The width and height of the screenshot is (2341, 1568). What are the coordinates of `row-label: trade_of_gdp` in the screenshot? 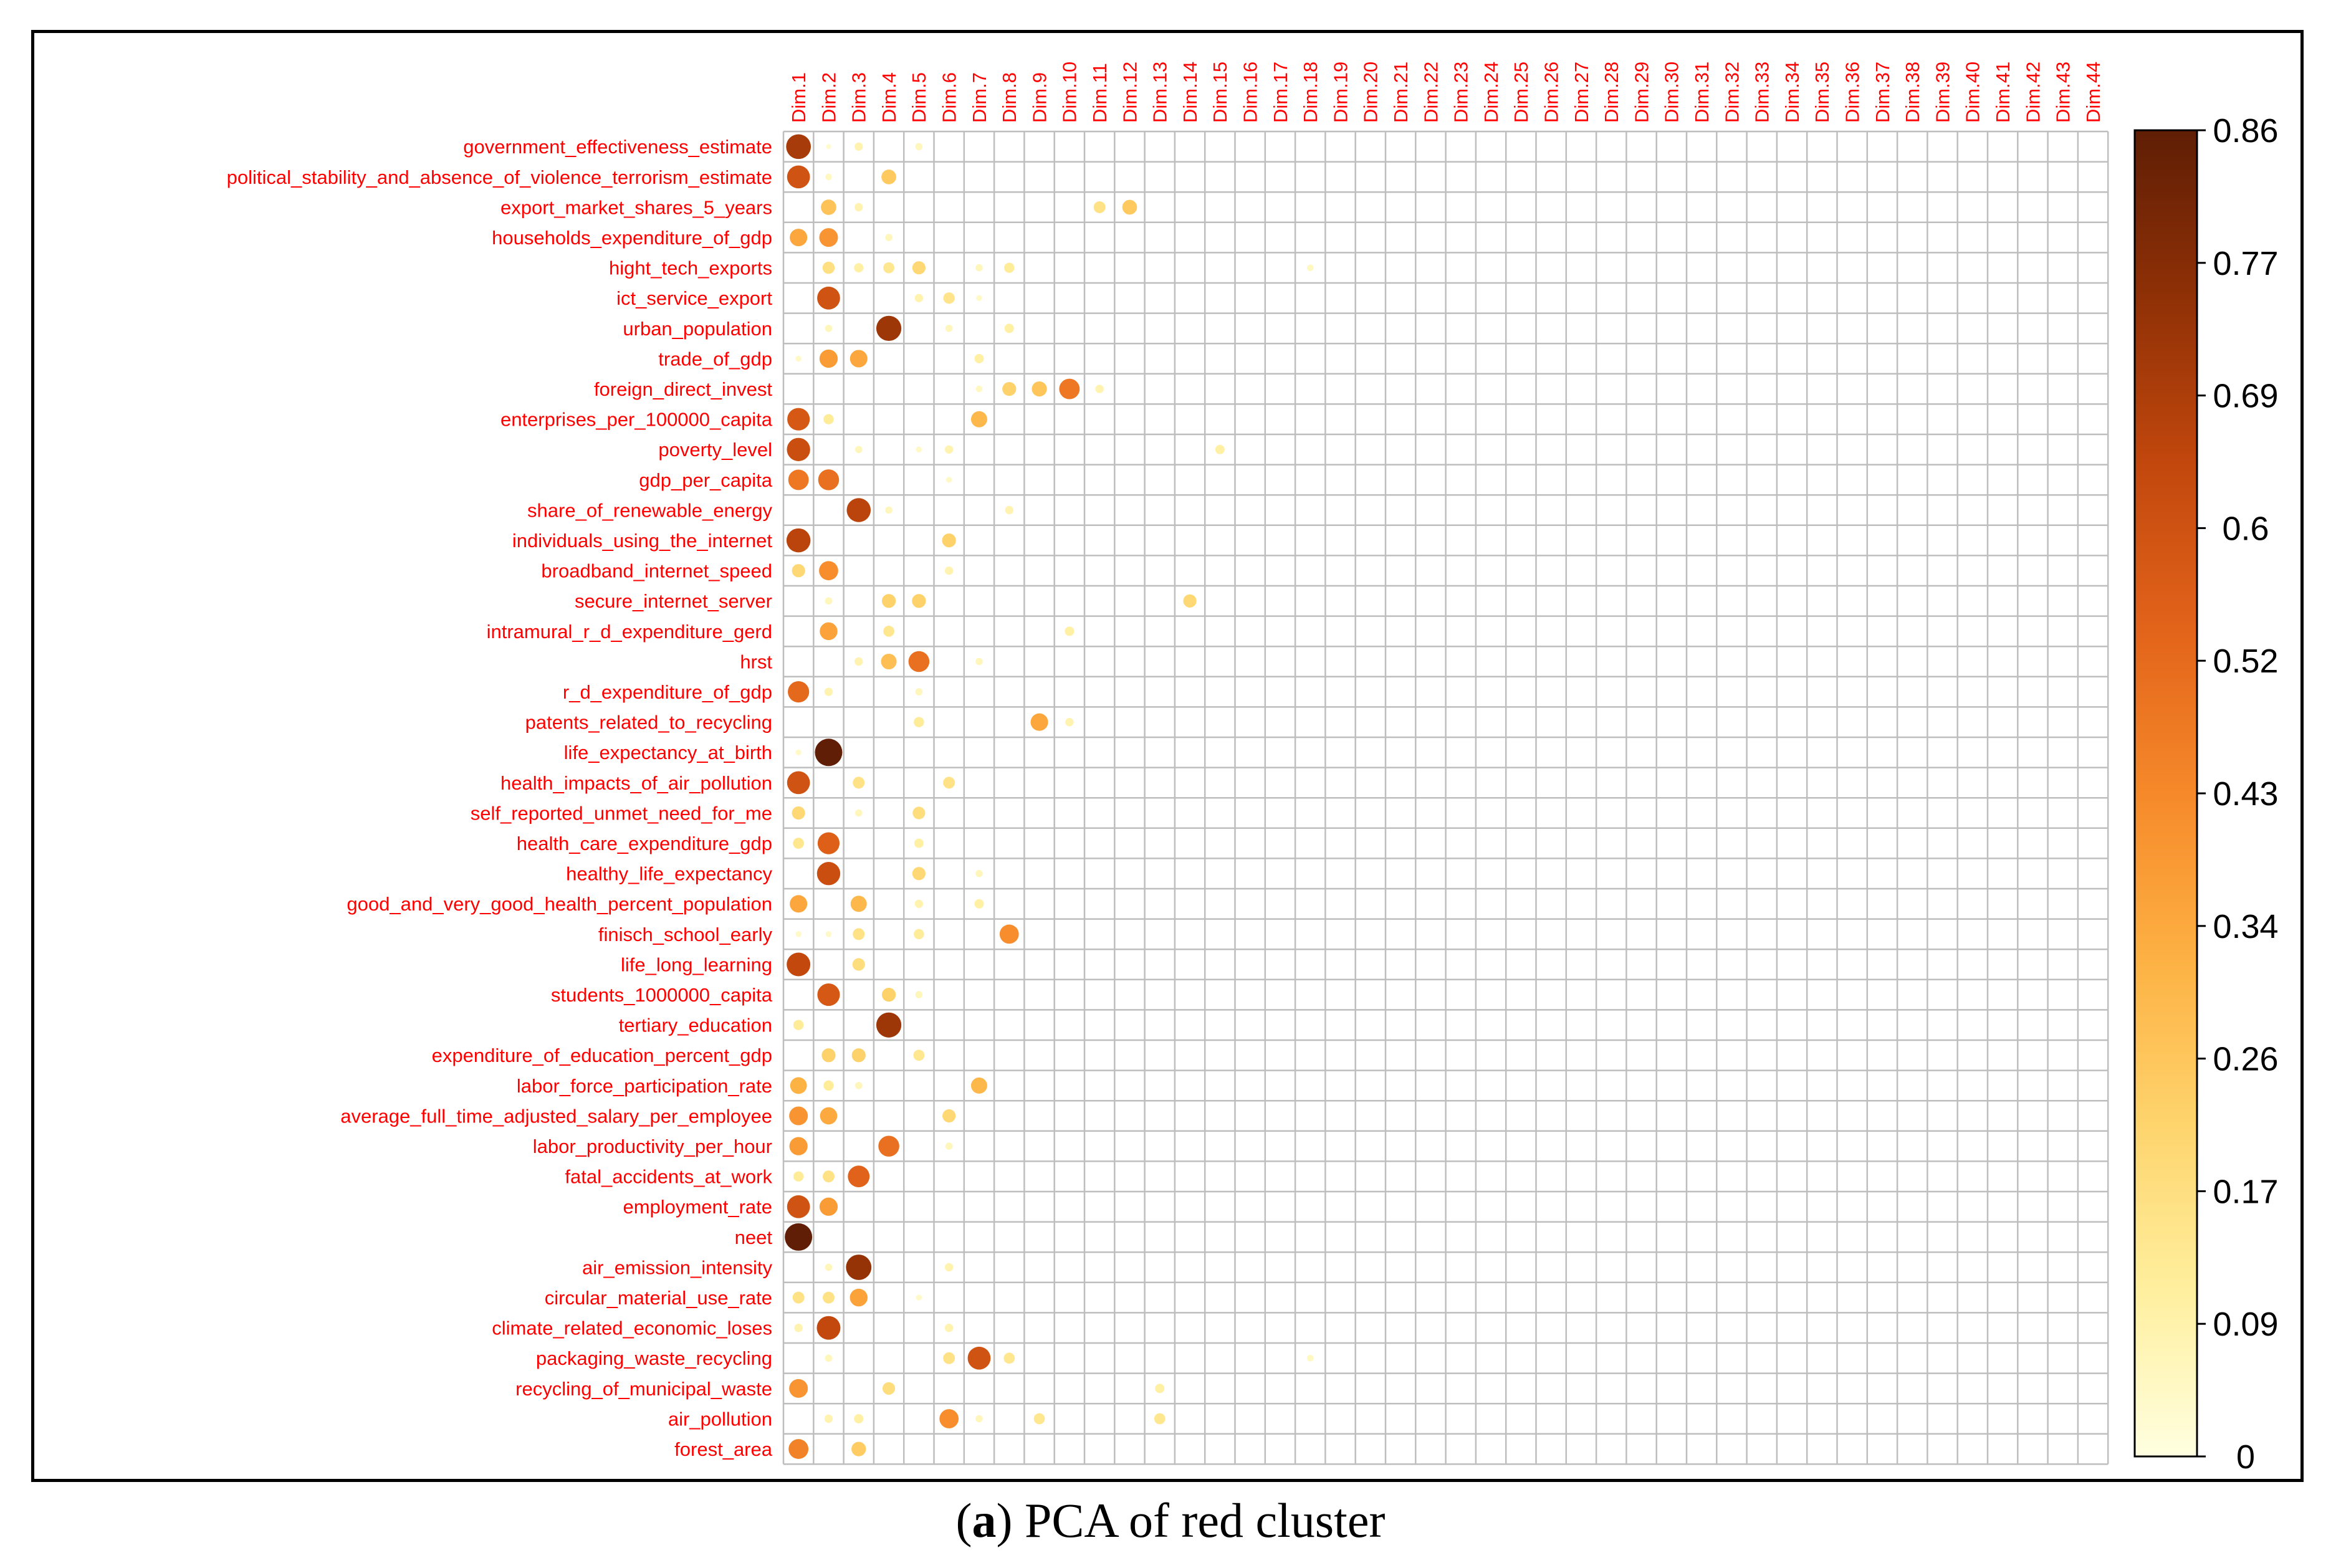 It's located at (715, 359).